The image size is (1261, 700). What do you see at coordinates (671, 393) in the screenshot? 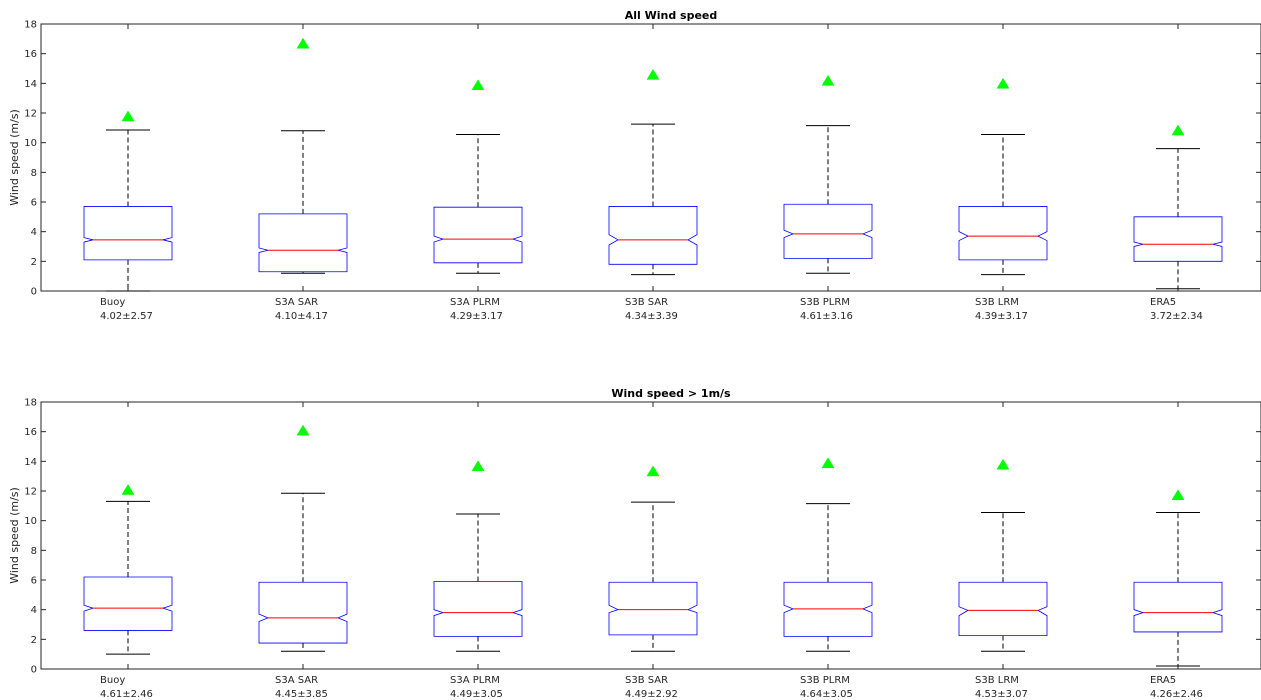
I see `chart-title: Wind speed > 1m/s` at bounding box center [671, 393].